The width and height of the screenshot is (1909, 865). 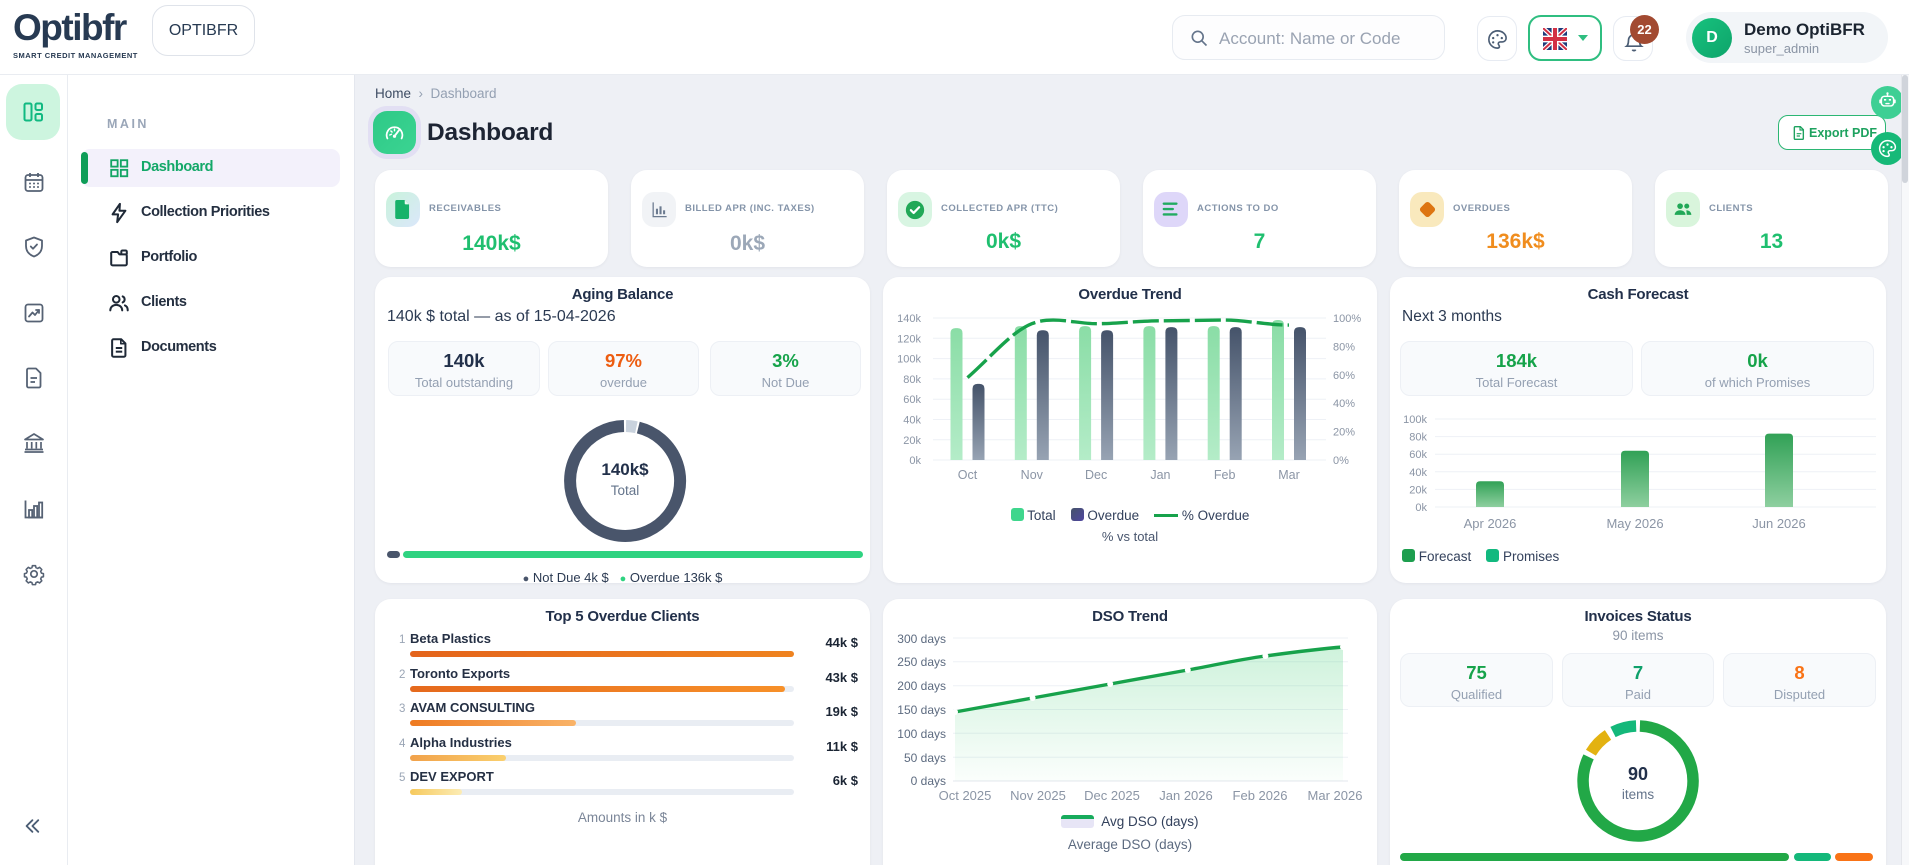 What do you see at coordinates (1634, 523) in the screenshot?
I see `svg-text: May 2026` at bounding box center [1634, 523].